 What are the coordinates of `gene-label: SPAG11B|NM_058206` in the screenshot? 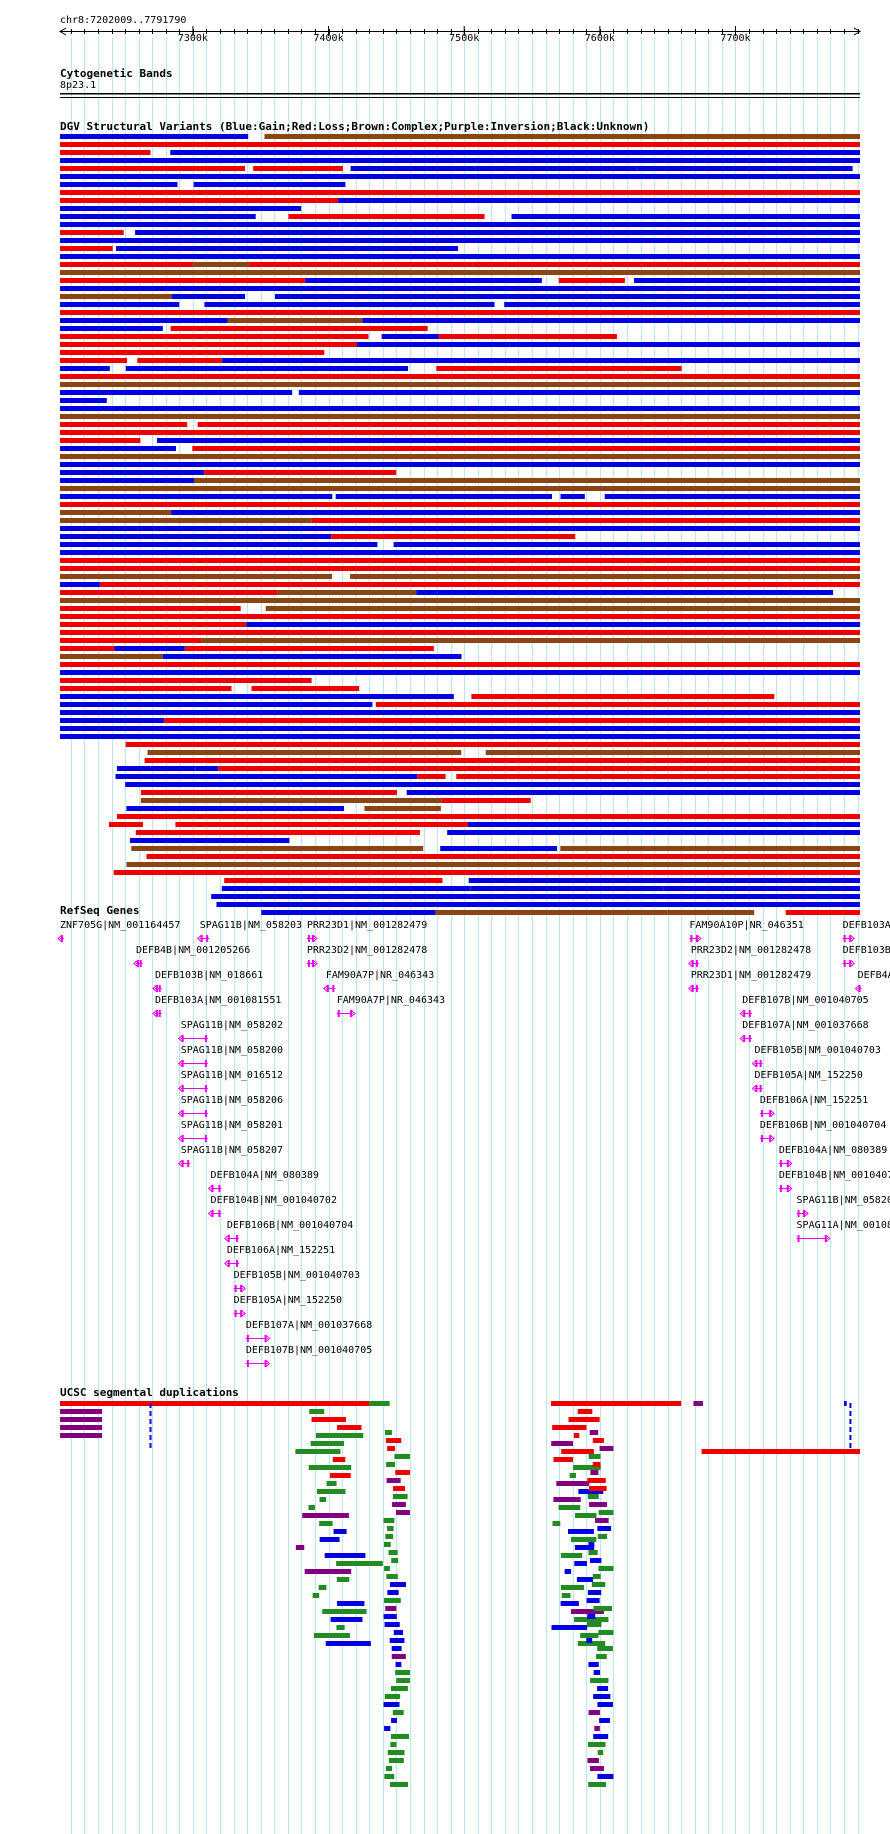 It's located at (232, 1100).